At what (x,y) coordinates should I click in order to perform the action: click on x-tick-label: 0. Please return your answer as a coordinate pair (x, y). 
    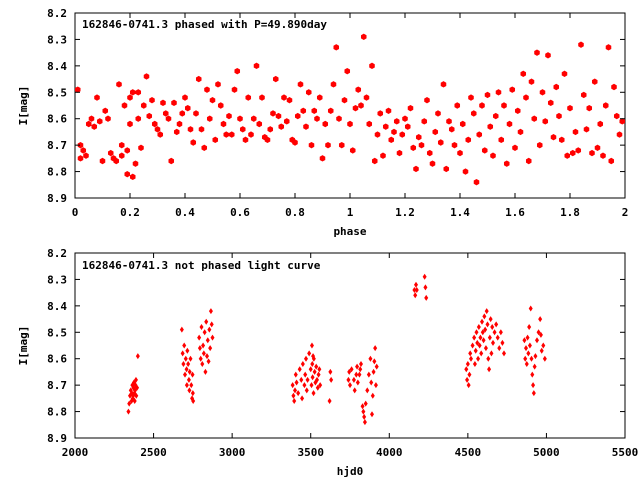
    Looking at the image, I should click on (75, 212).